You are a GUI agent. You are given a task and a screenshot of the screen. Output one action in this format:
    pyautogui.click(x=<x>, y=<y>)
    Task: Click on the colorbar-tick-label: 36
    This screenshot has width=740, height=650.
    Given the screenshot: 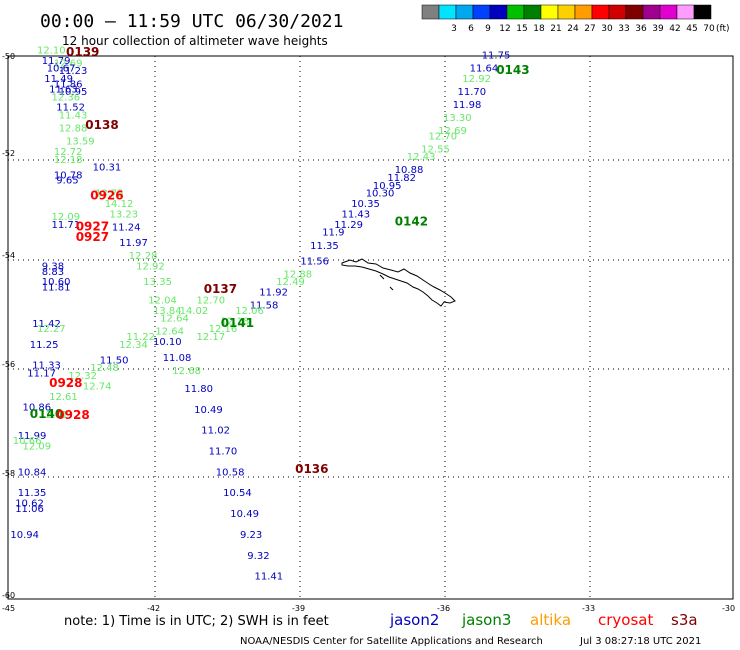 What is the action you would take?
    pyautogui.click(x=641, y=29)
    